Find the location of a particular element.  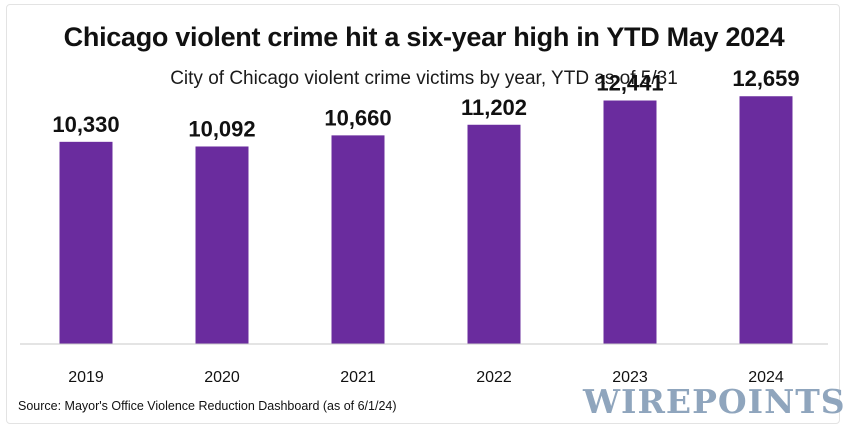

value-label-2023: 12,441 is located at coordinates (629, 83).